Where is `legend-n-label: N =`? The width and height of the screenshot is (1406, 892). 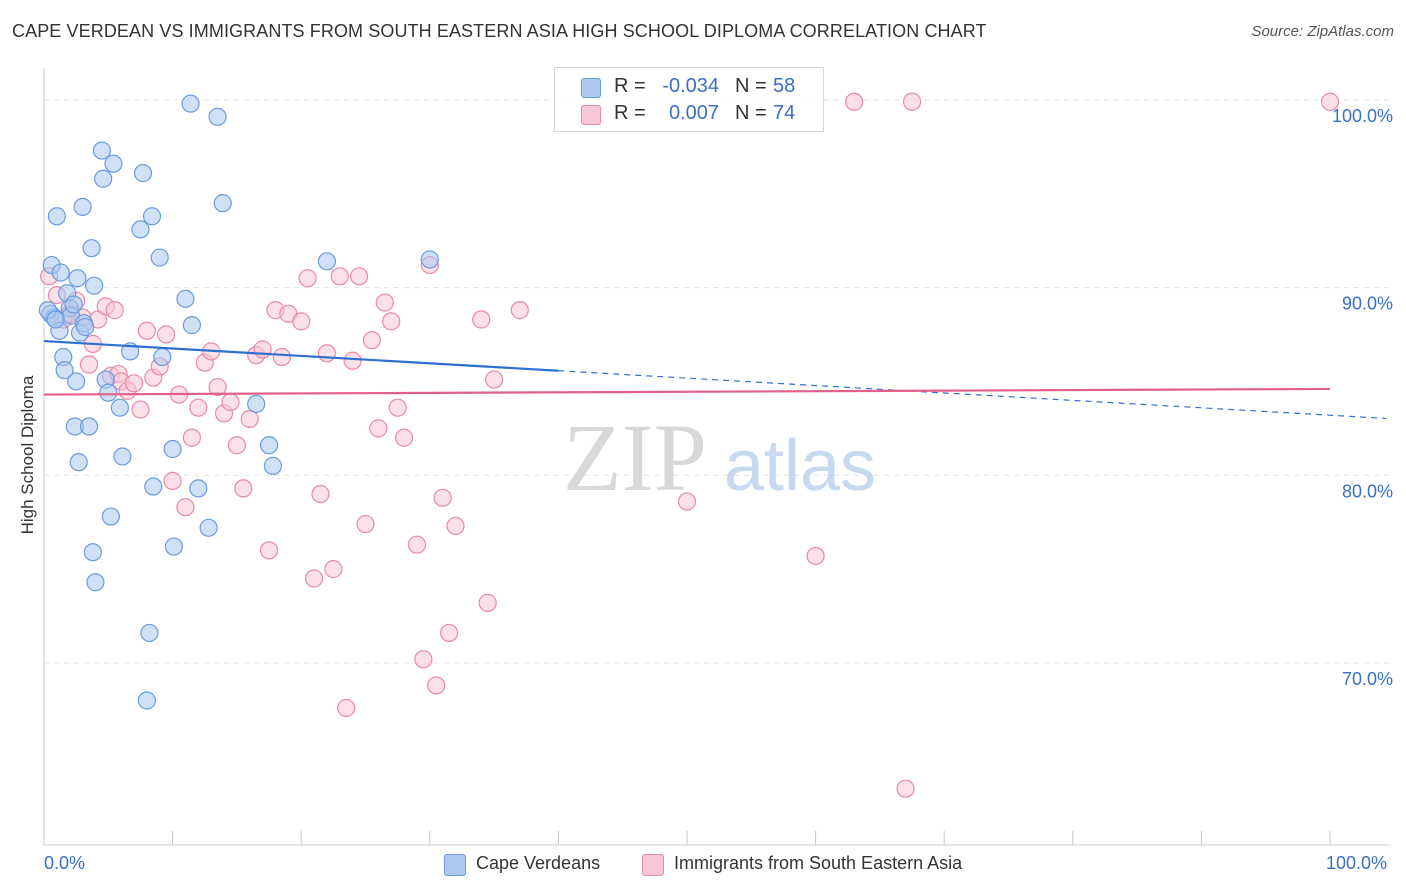 legend-n-label: N = is located at coordinates (751, 86).